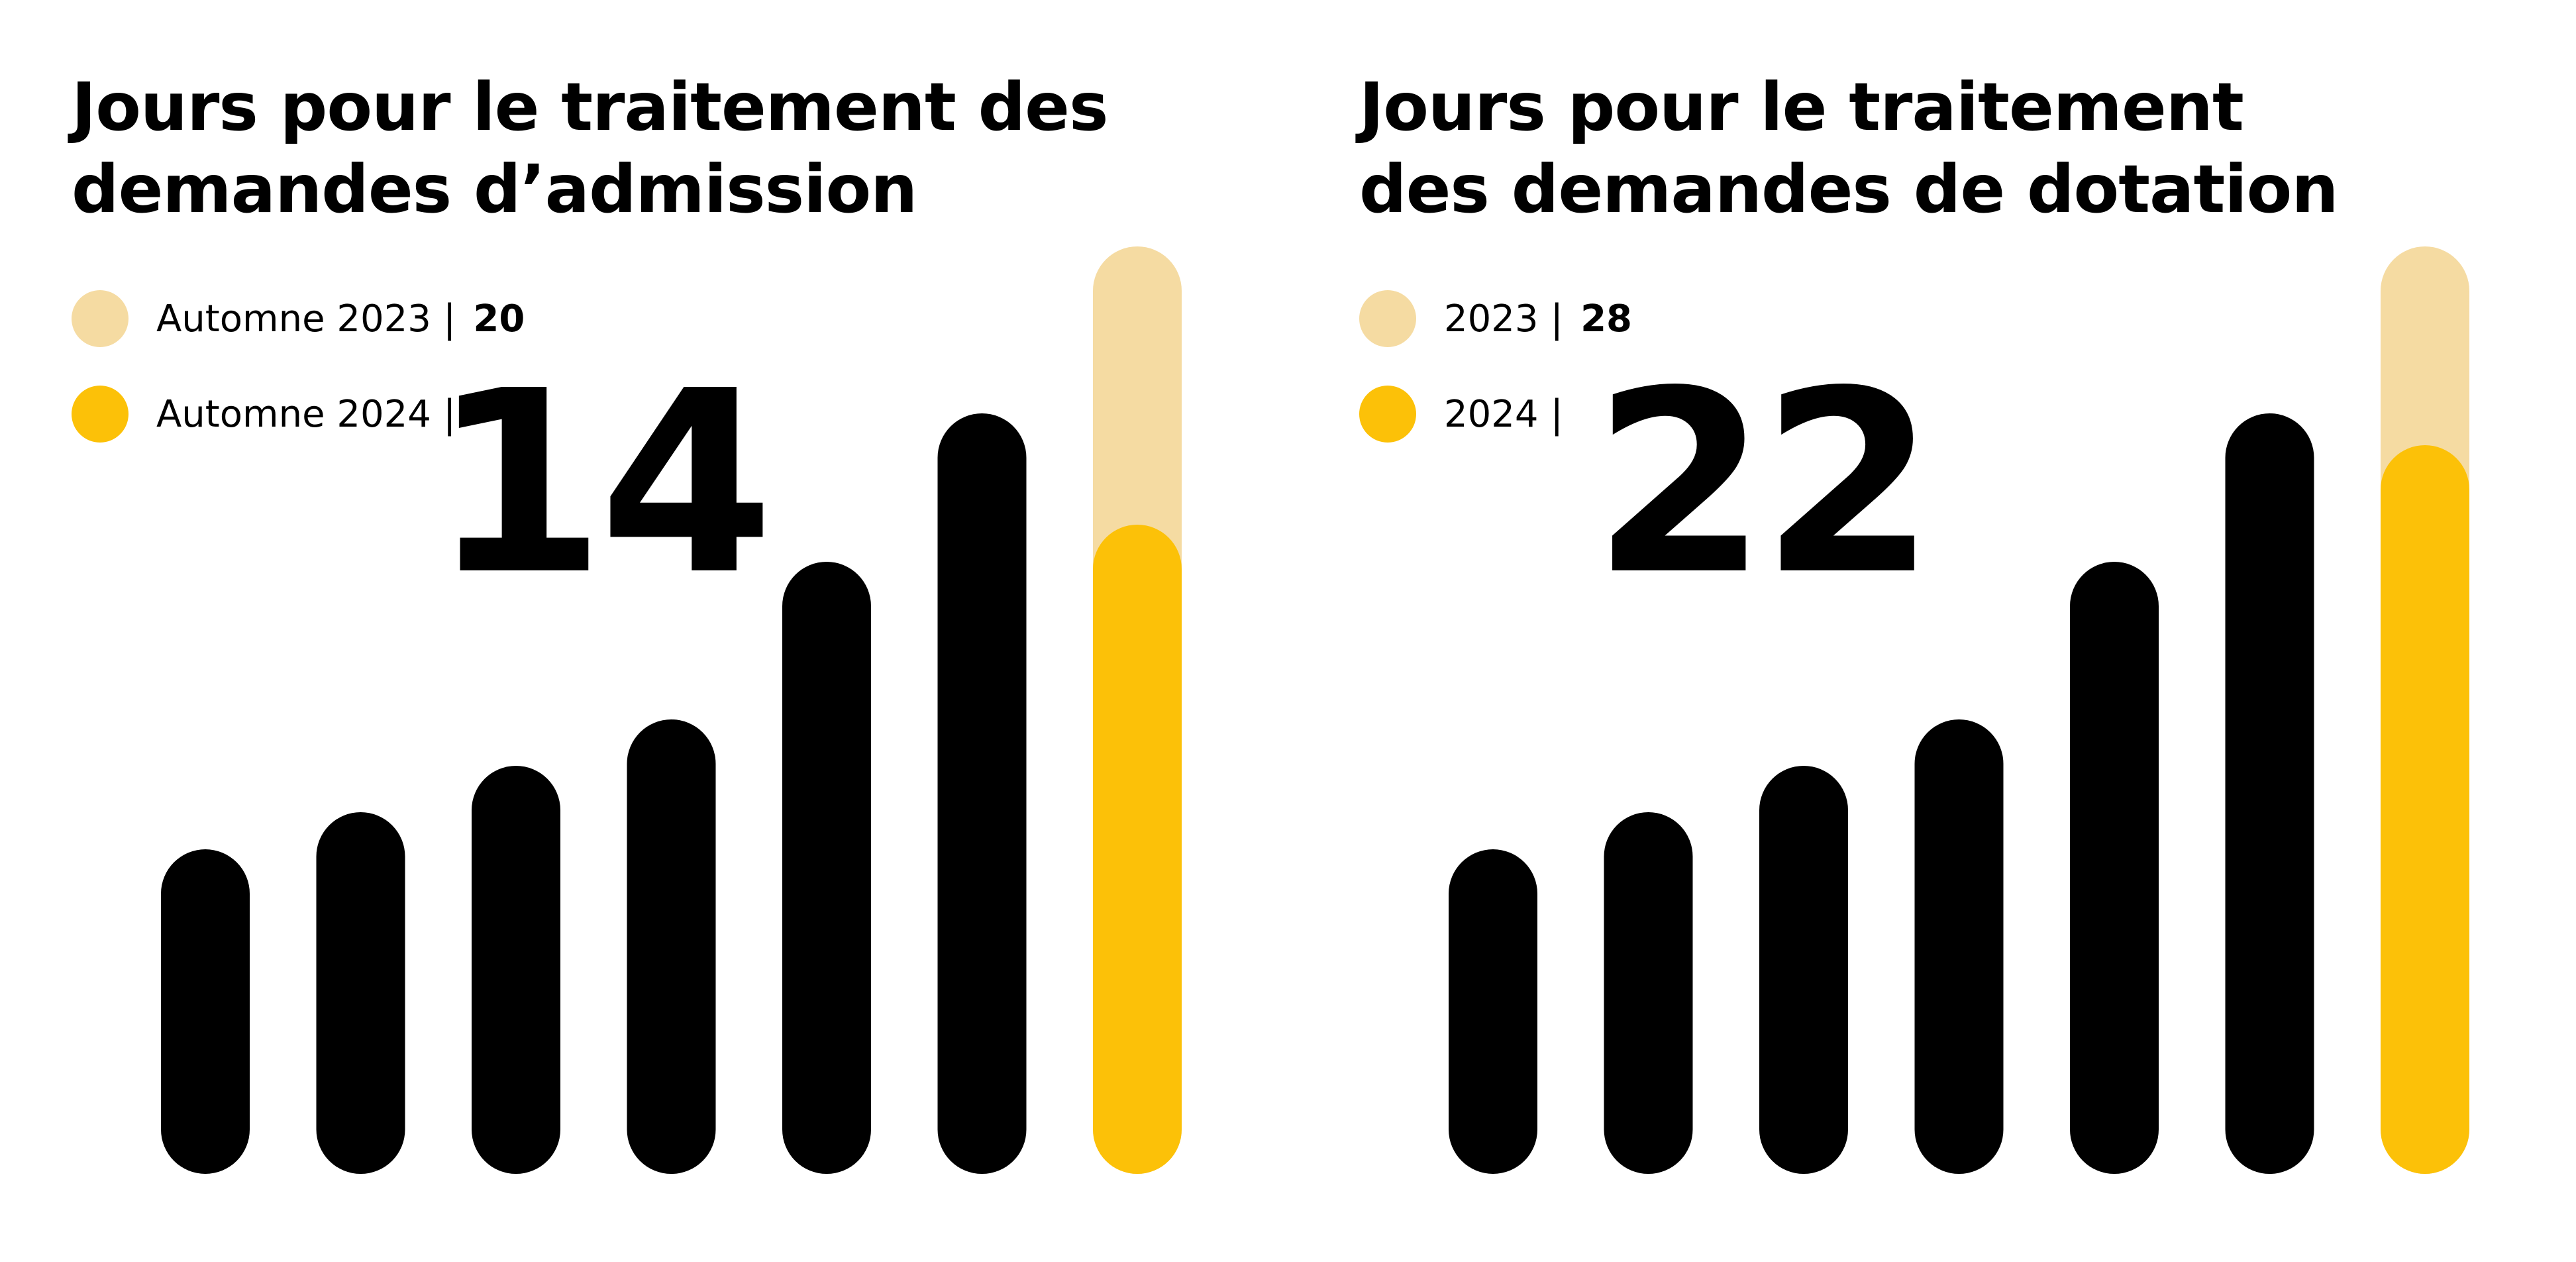 This screenshot has height=1262, width=2576. What do you see at coordinates (494, 189) in the screenshot?
I see `chart-title-line-2: demandes d’admission` at bounding box center [494, 189].